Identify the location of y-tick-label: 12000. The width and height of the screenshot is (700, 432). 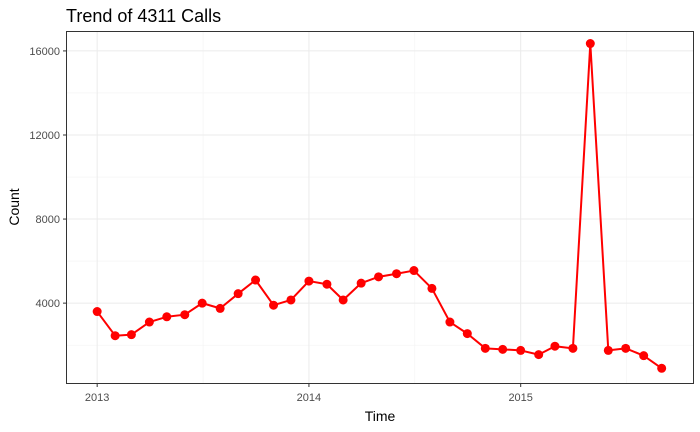
(44, 136).